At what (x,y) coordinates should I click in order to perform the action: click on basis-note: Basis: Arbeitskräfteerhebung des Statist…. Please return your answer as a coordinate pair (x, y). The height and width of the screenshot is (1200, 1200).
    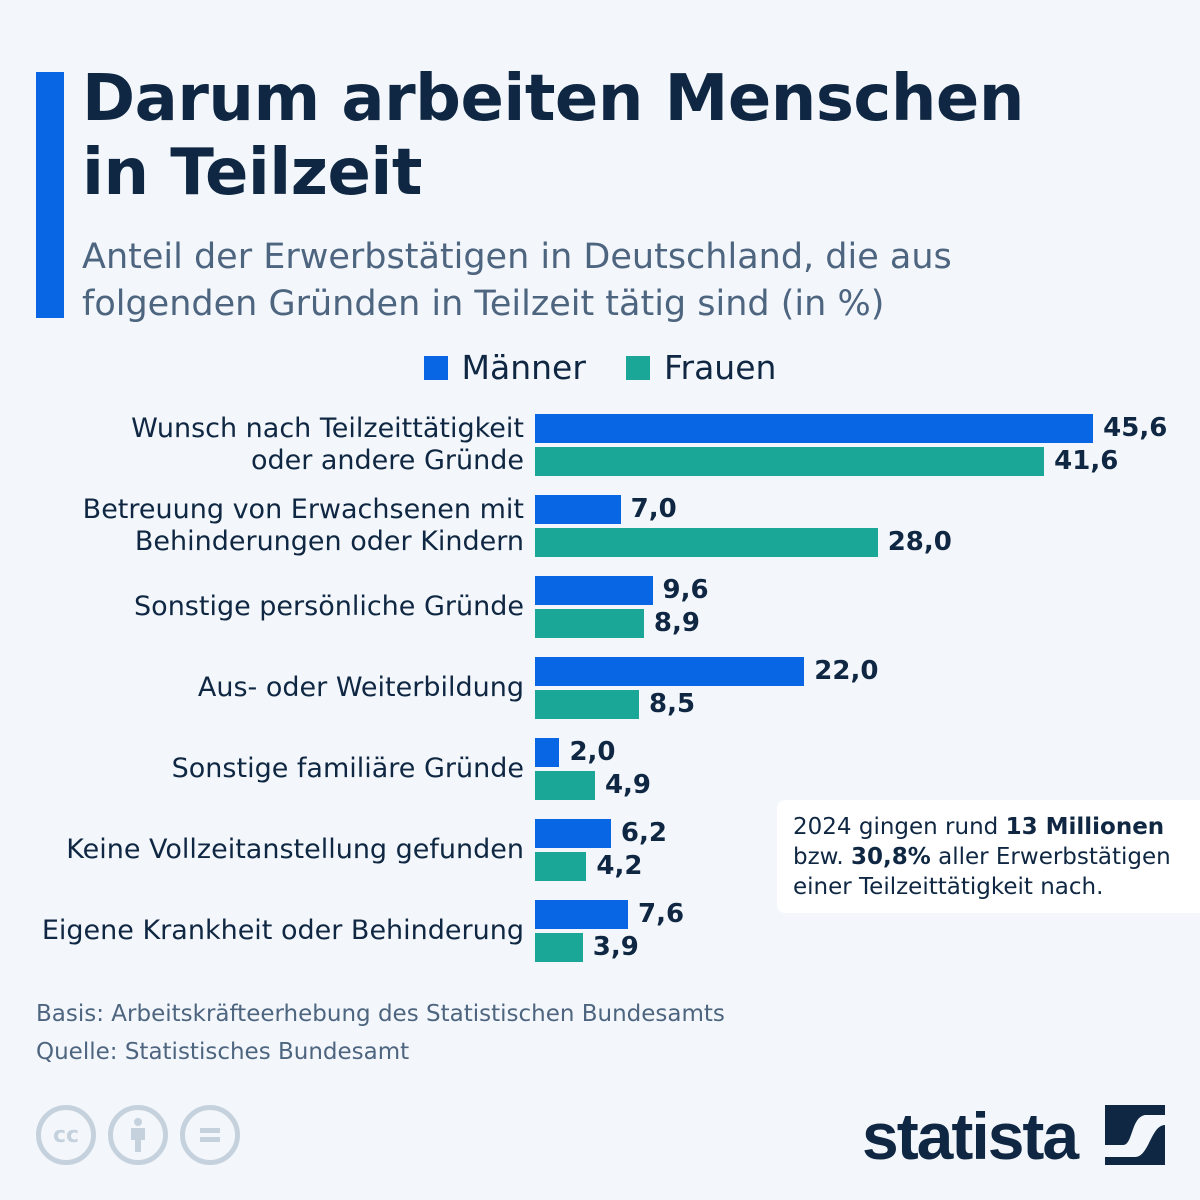
    Looking at the image, I should click on (380, 1014).